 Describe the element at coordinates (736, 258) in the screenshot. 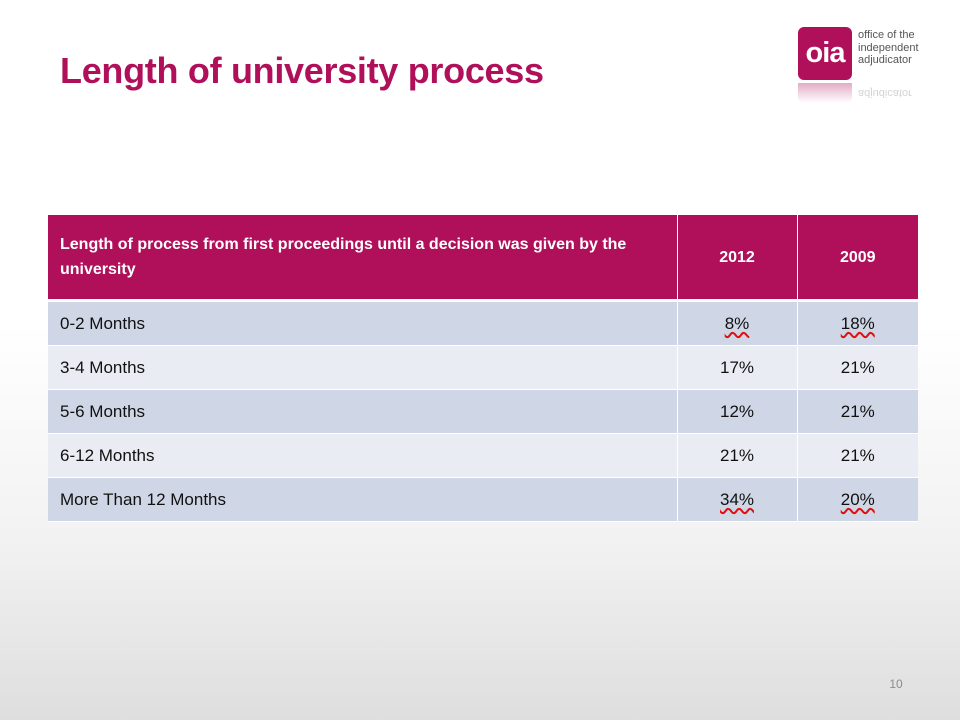

I see `header-2012: 2012` at that location.